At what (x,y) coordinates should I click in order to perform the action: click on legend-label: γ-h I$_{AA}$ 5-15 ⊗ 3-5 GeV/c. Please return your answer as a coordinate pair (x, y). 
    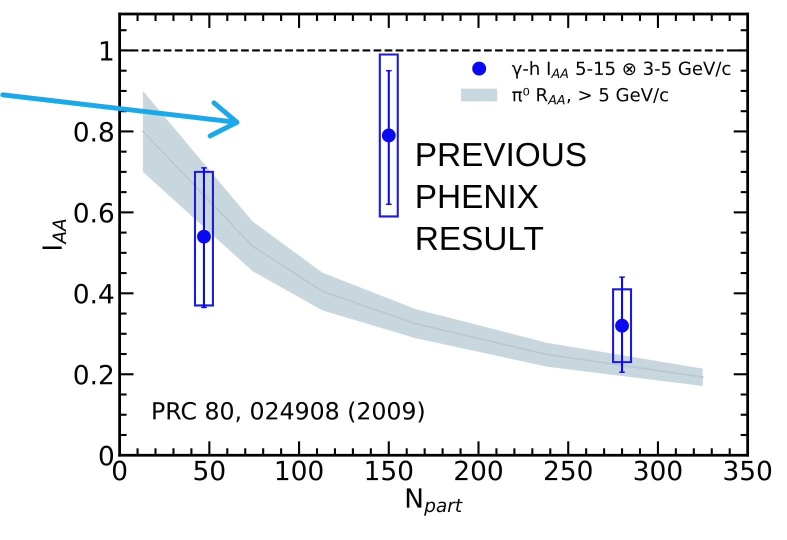
    Looking at the image, I should click on (621, 70).